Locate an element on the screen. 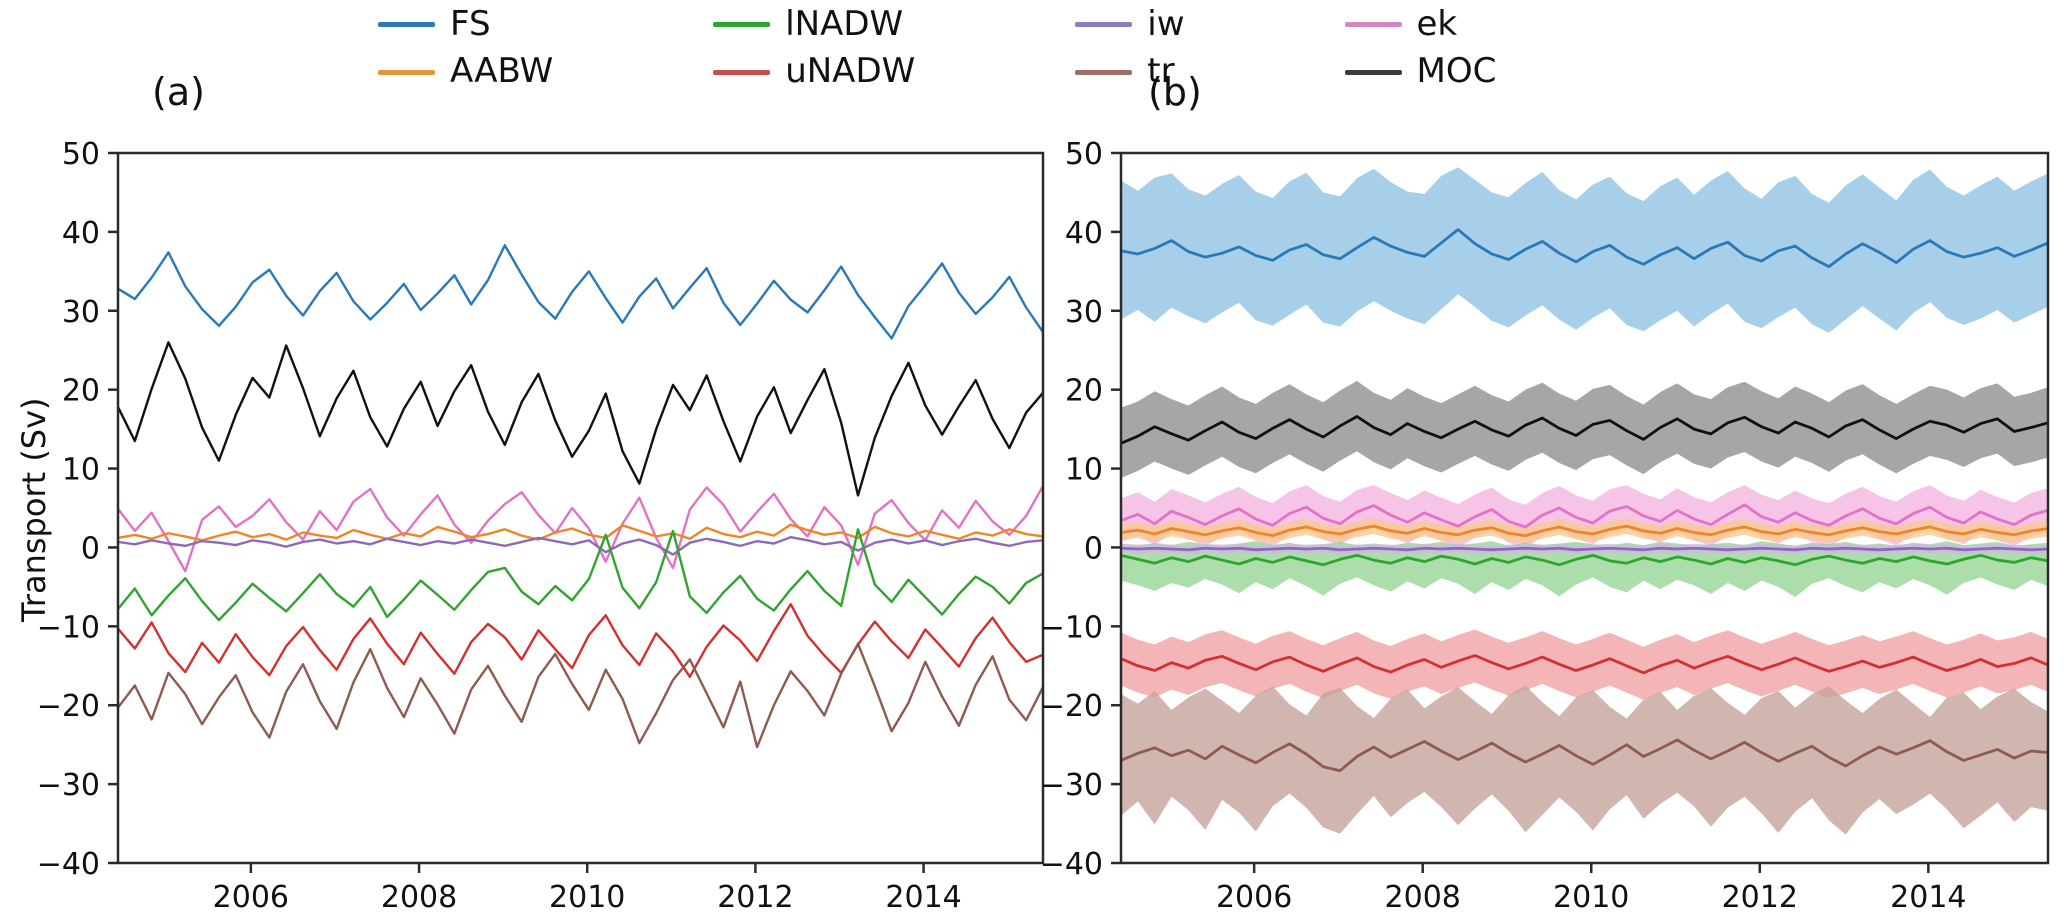  legend-label-ek: ek is located at coordinates (1437, 24).